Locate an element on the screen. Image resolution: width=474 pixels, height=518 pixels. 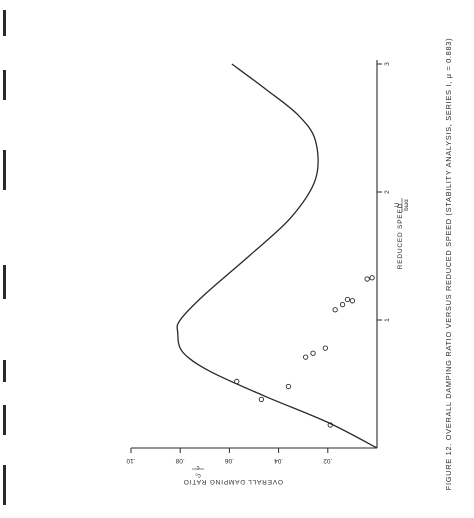
xlabel-fraction-numerator: U is located at coordinates (398, 205).